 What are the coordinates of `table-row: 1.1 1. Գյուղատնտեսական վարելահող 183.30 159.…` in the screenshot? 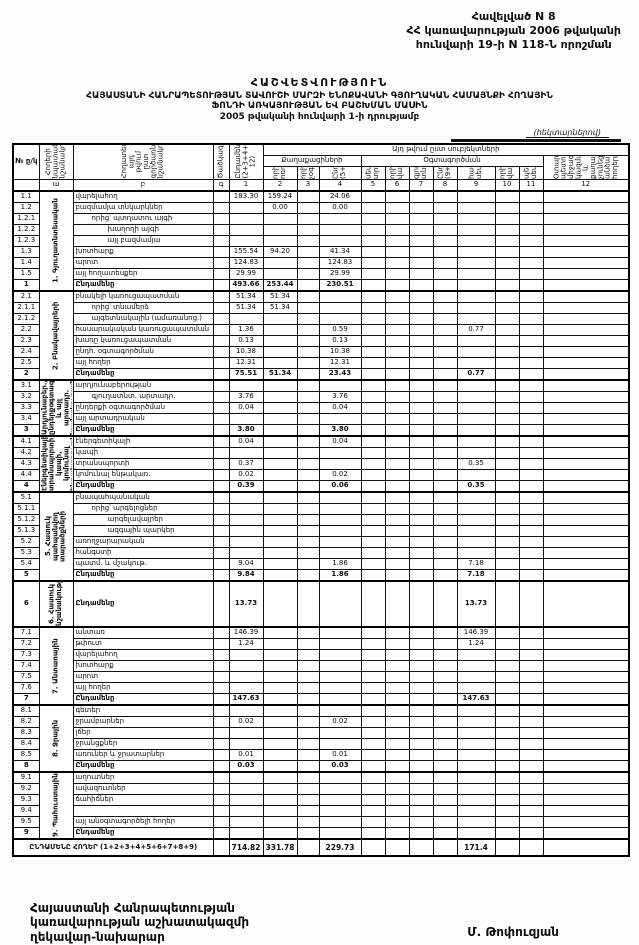 It's located at (321, 240).